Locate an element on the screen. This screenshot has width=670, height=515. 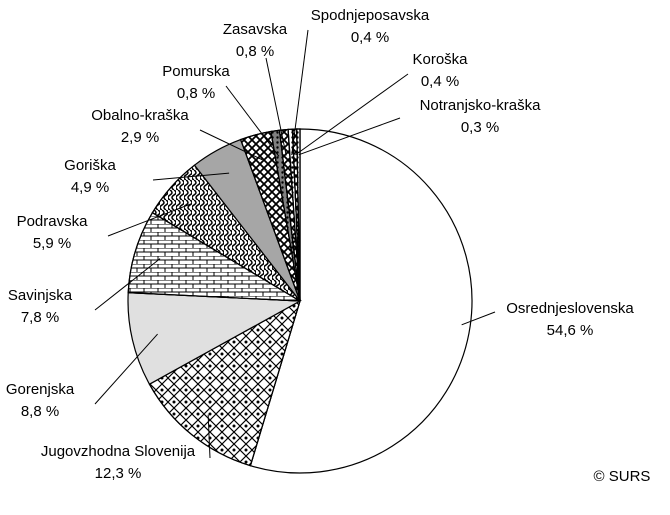
source: © SURS is located at coordinates (622, 476).